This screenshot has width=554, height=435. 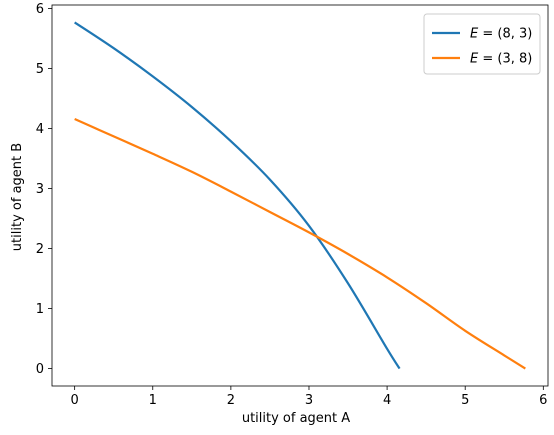 I want to click on y-tick-label: 2, so click(x=40, y=249).